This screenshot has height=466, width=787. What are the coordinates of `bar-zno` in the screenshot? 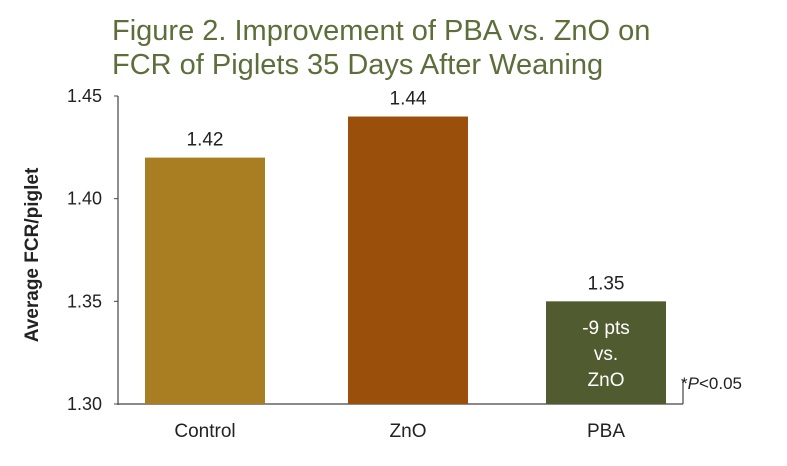 It's located at (408, 260).